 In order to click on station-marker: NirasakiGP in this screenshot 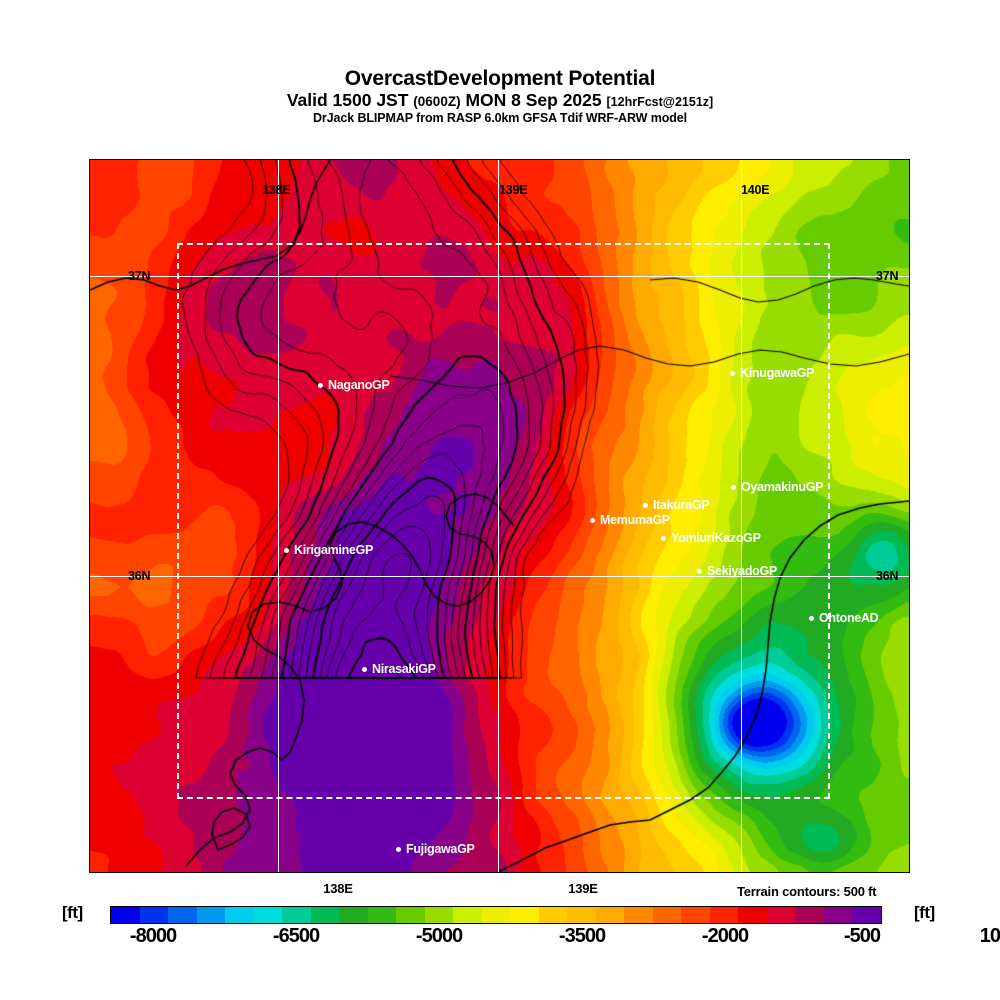, I will do `click(399, 669)`.